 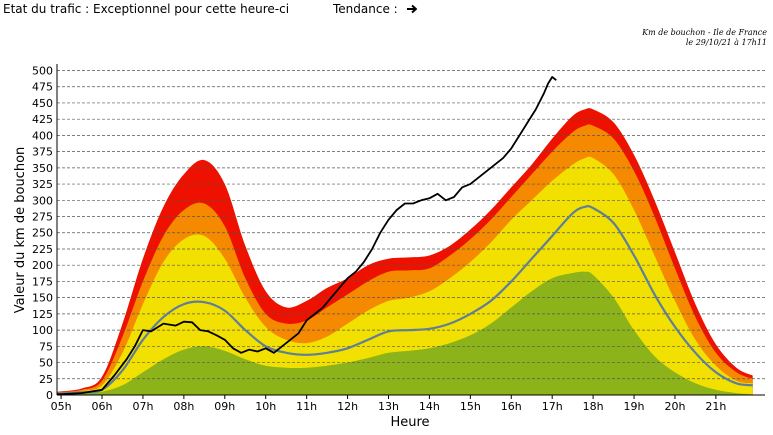 What do you see at coordinates (183, 406) in the screenshot?
I see `x-tick-label: 08h` at bounding box center [183, 406].